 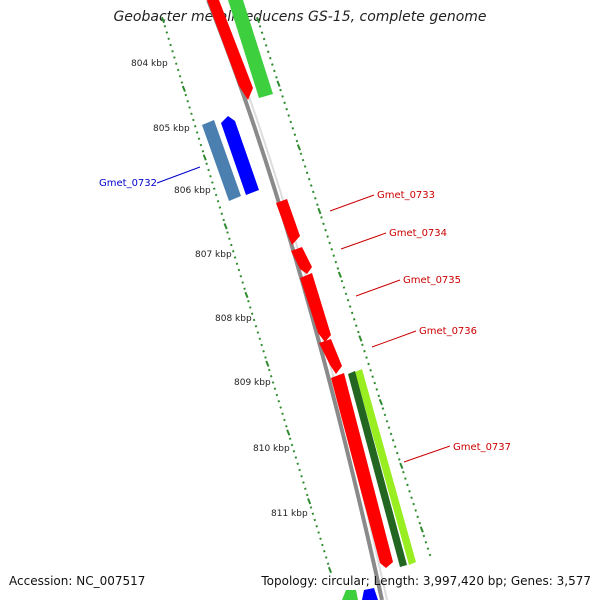 I want to click on tick-label: 811 kbp, so click(x=289, y=514).